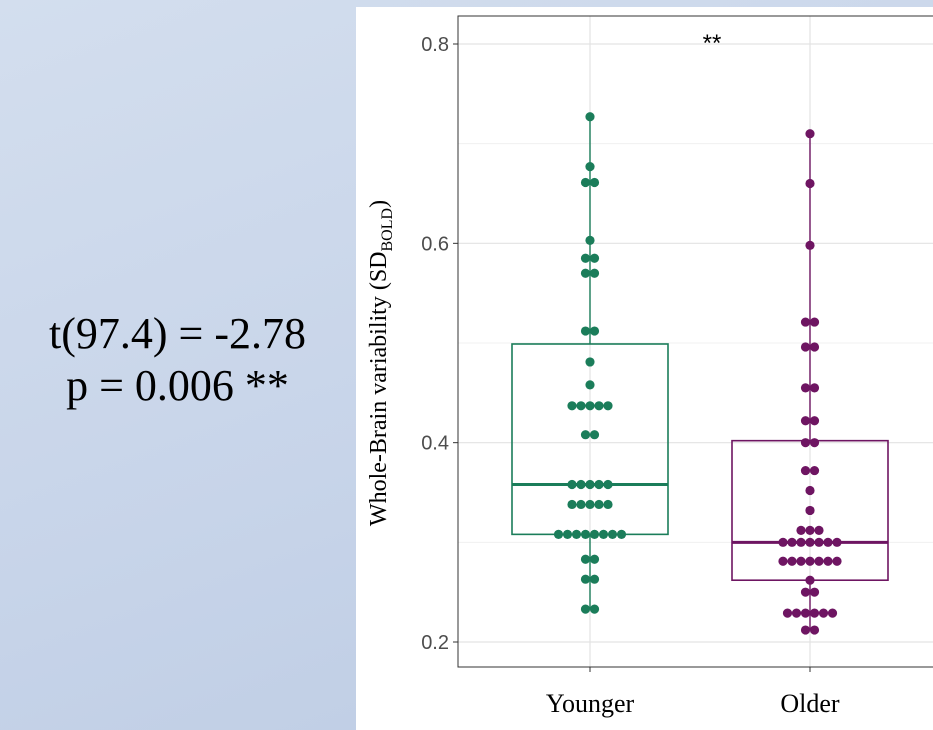 Image resolution: width=933 pixels, height=730 pixels. What do you see at coordinates (435, 444) in the screenshot?
I see `y-tick-label: 0.4` at bounding box center [435, 444].